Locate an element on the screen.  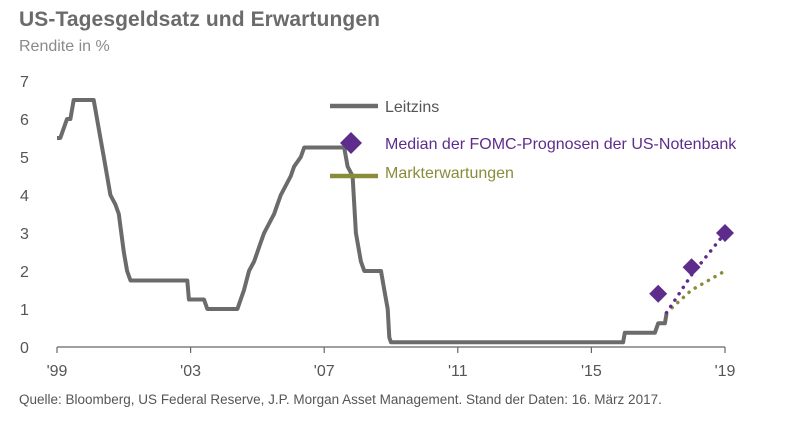
y-tick-label: 0 is located at coordinates (24, 348).